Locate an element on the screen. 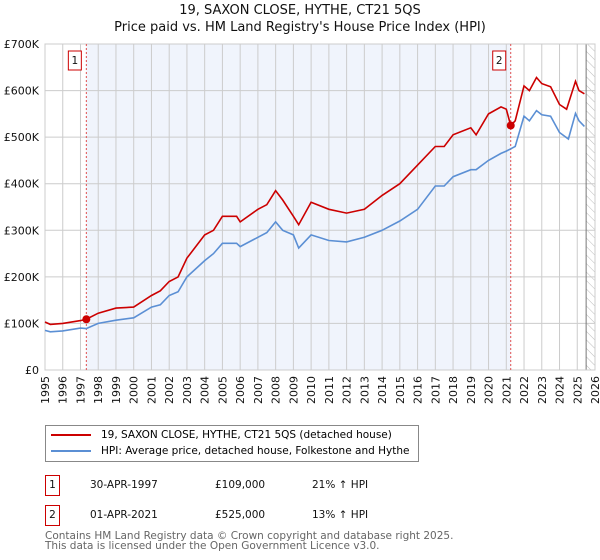 The image size is (600, 560). transaction-date: 30-APR-1997 is located at coordinates (124, 485).